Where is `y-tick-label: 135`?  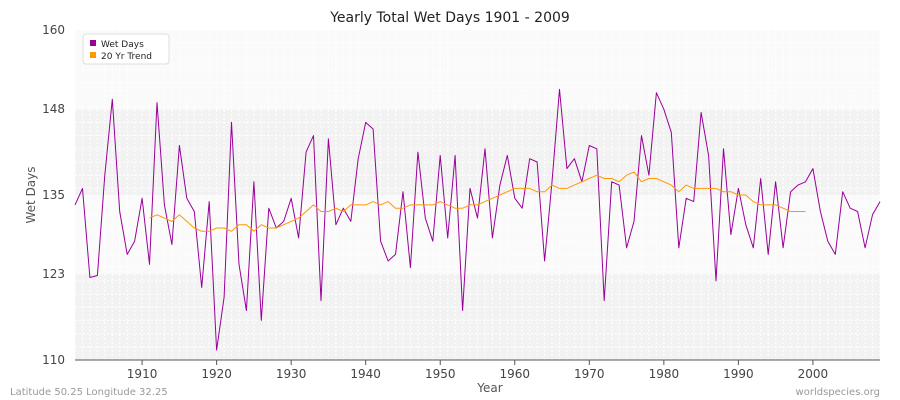 y-tick-label: 135 is located at coordinates (53, 195).